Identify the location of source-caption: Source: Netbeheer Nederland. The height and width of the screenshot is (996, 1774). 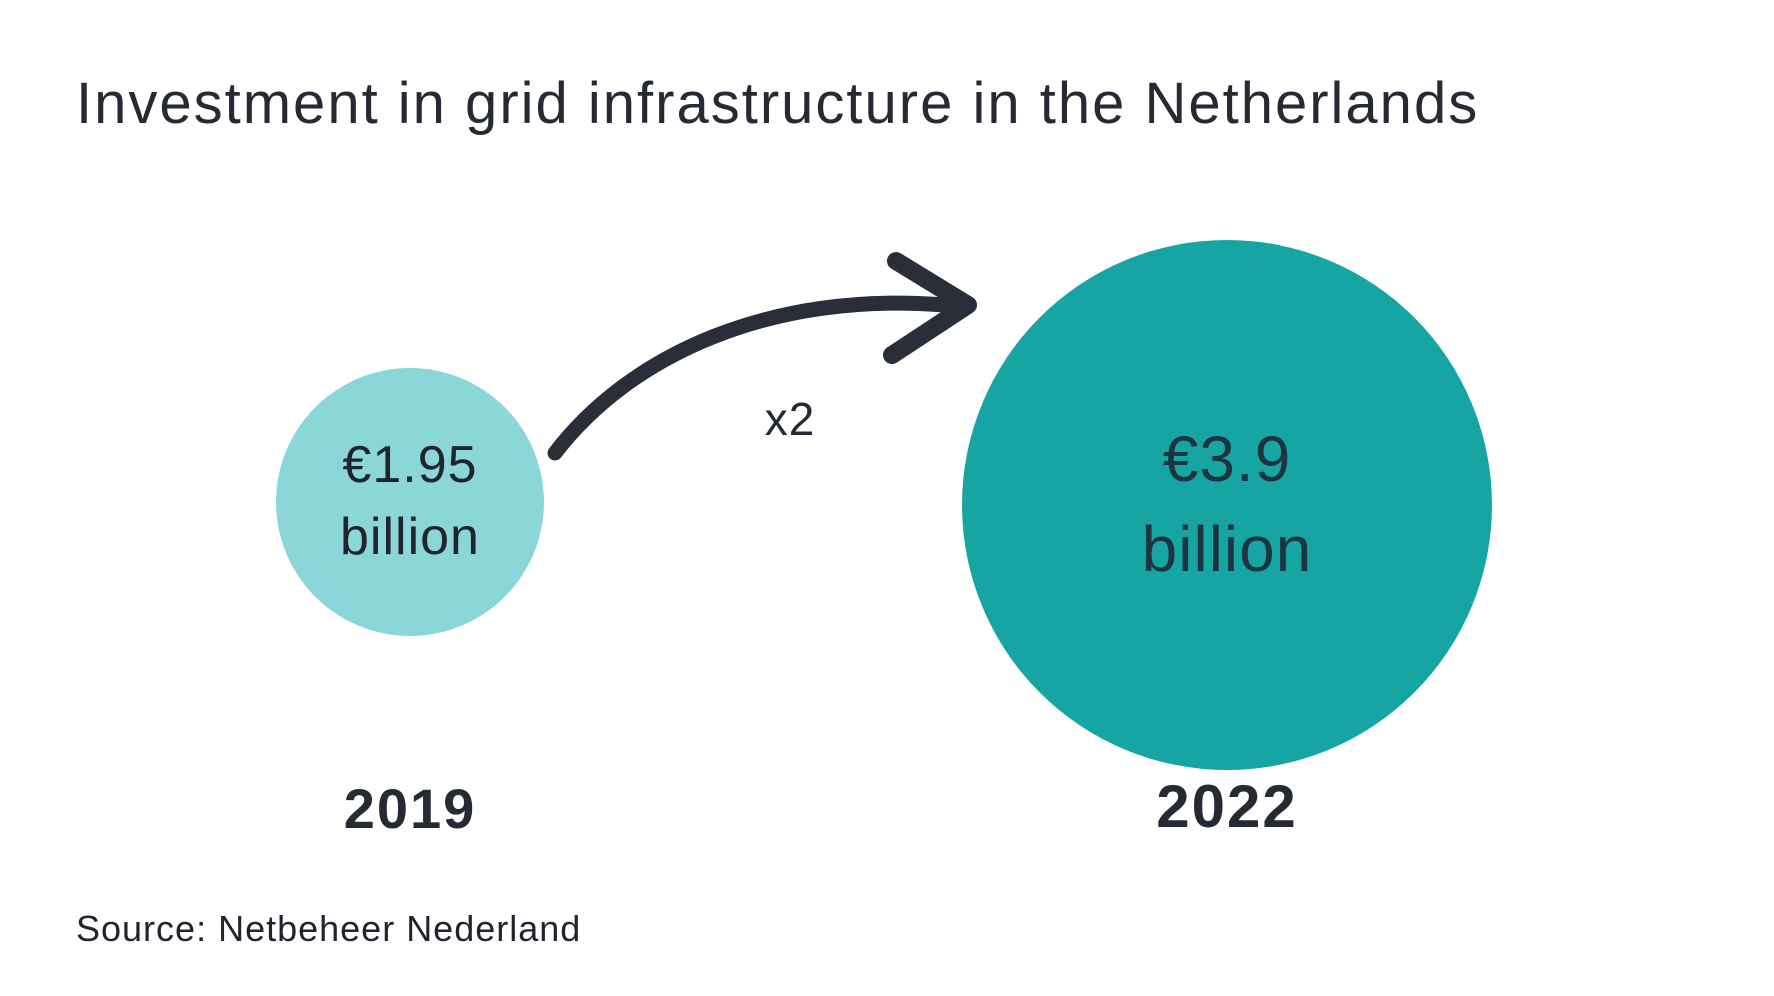
(329, 928).